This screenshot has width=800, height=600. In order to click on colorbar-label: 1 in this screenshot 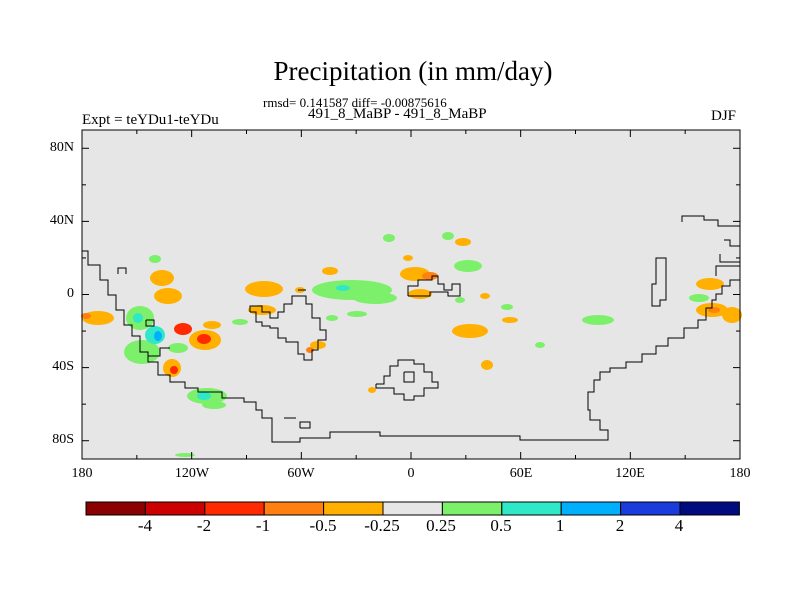, I will do `click(560, 525)`.